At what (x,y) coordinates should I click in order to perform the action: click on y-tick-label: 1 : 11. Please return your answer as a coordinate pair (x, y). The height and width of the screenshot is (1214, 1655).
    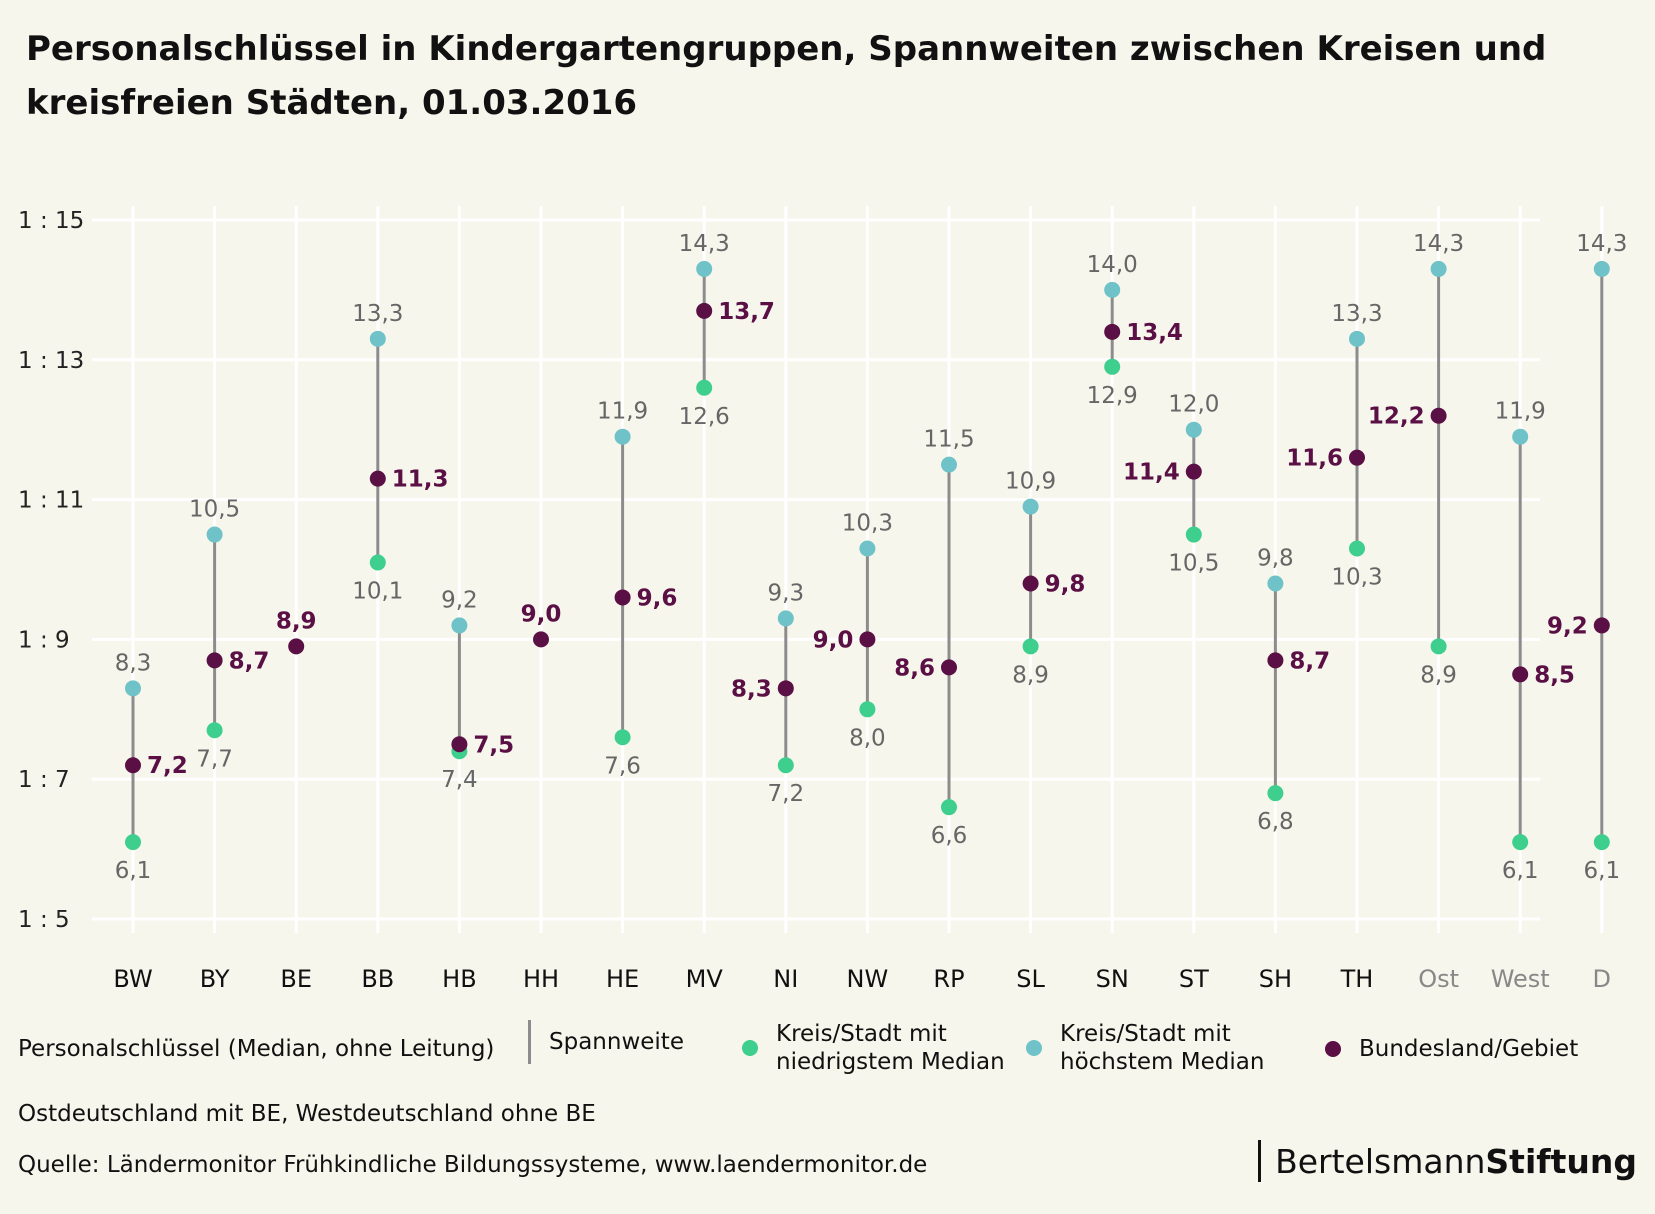
    Looking at the image, I should click on (51, 501).